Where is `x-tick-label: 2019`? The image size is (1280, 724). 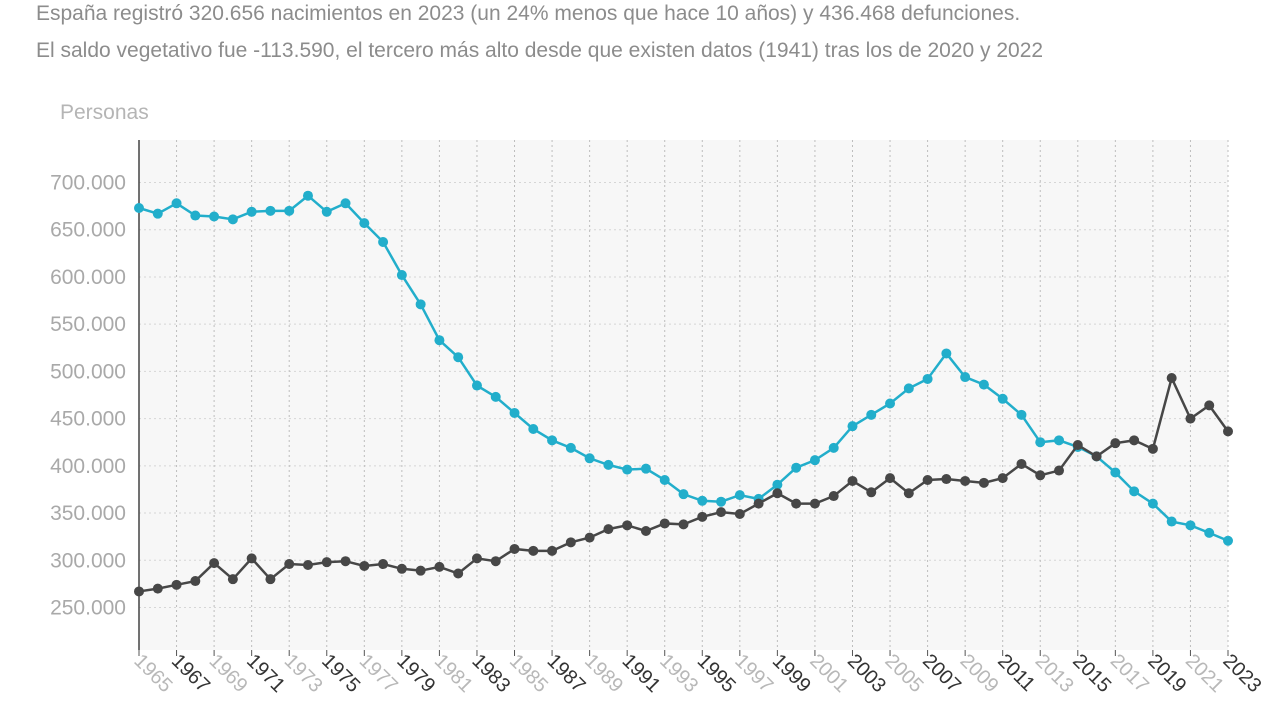 x-tick-label: 2019 is located at coordinates (1166, 673).